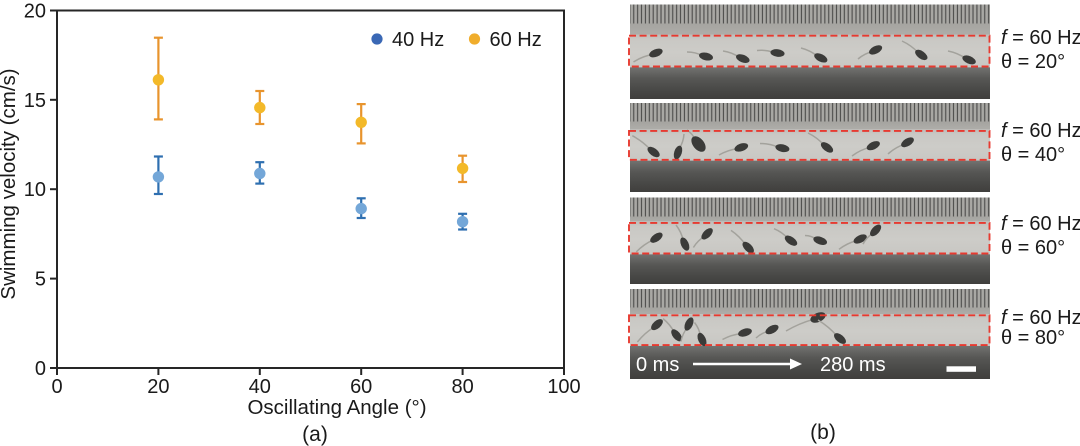 This screenshot has width=1080, height=446. I want to click on svg-text: 0 ms, so click(657, 365).